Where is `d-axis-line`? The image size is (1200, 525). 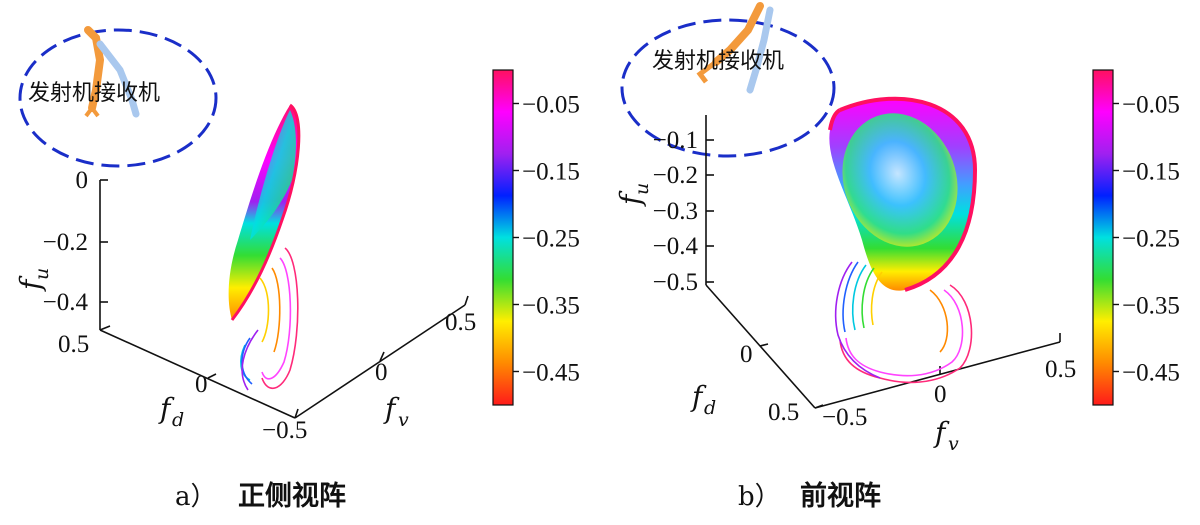
d-axis-line is located at coordinates (197, 374).